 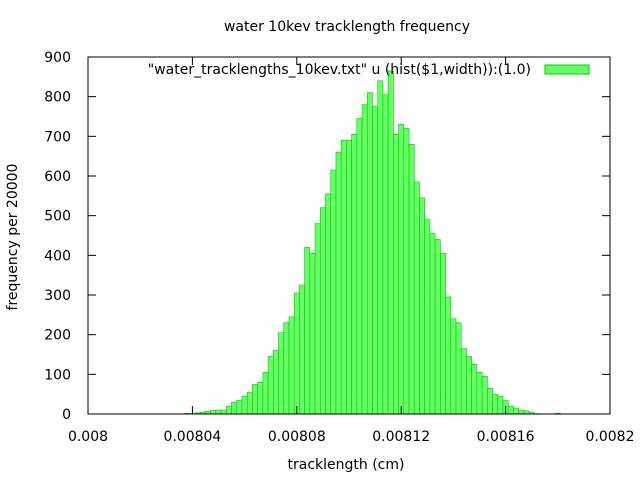 I want to click on x-tick-label: 0.0082, so click(x=610, y=437).